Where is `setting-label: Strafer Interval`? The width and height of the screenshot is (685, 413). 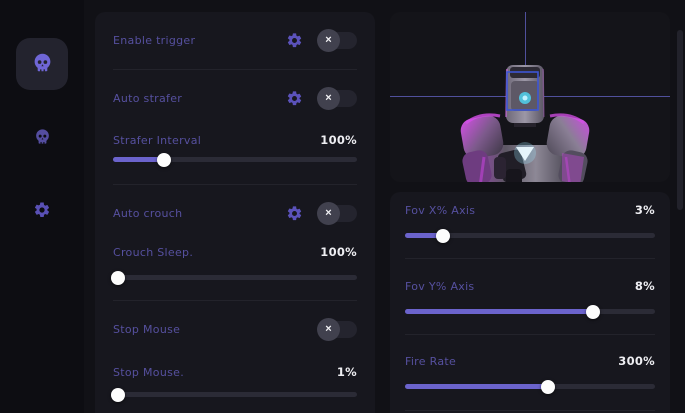 setting-label: Strafer Interval is located at coordinates (157, 140).